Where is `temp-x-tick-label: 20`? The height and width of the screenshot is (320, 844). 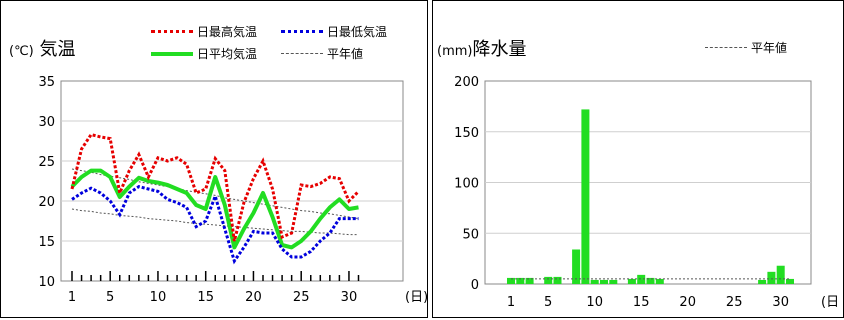
temp-x-tick-label: 20 is located at coordinates (253, 297).